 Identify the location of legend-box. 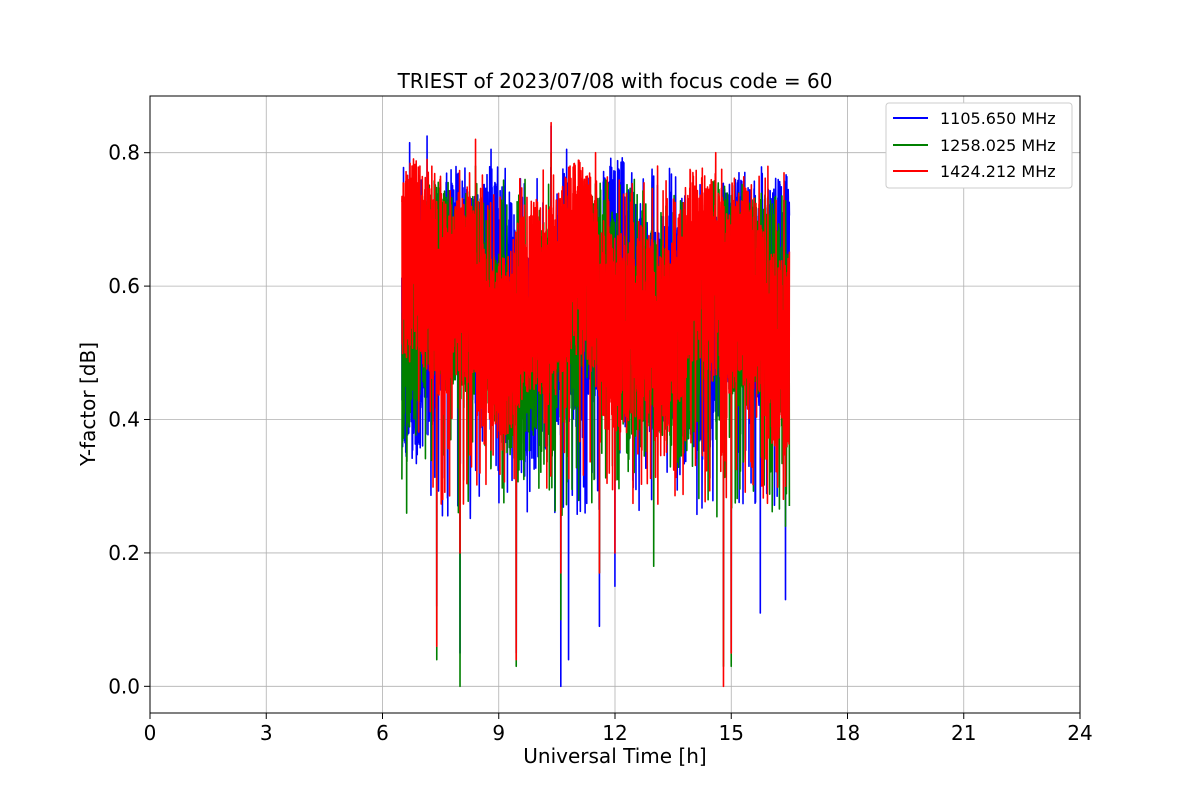
(979, 145).